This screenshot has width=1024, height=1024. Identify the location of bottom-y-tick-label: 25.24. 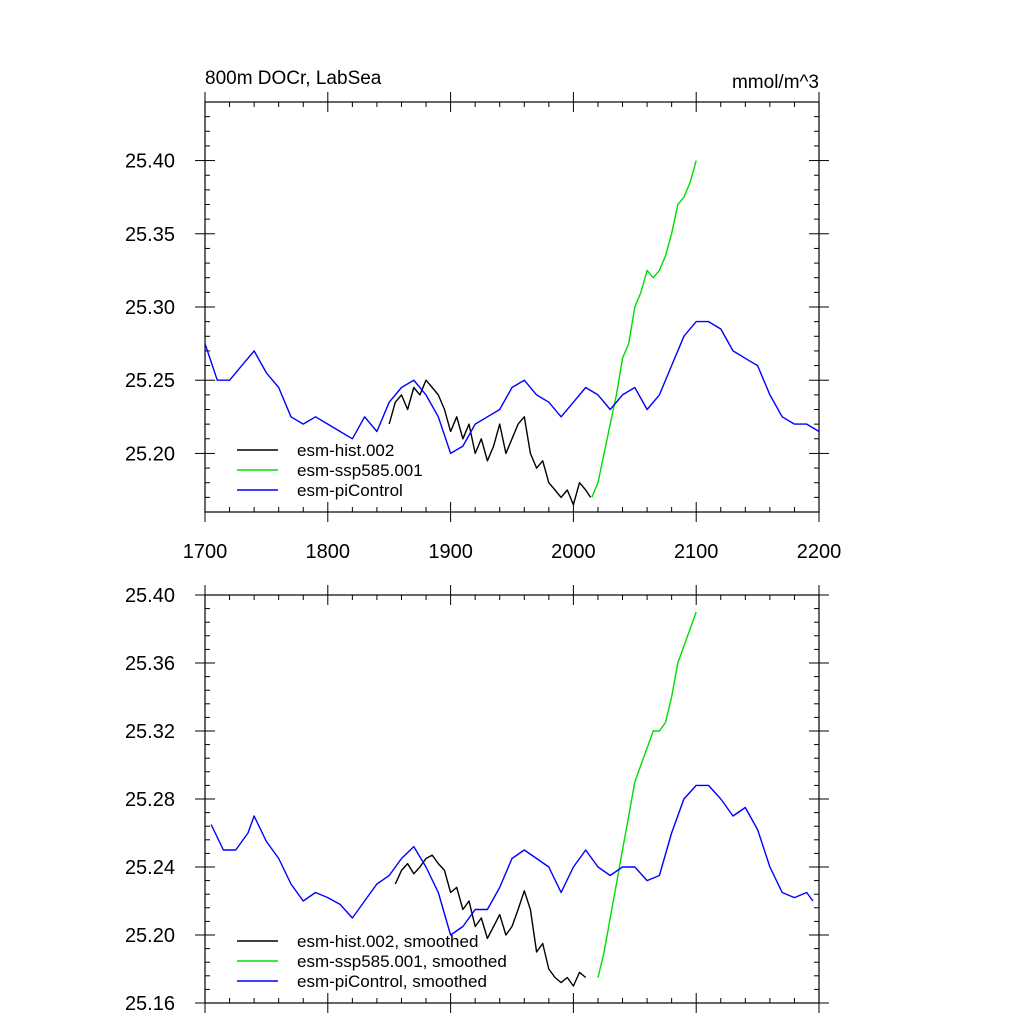
(150, 868).